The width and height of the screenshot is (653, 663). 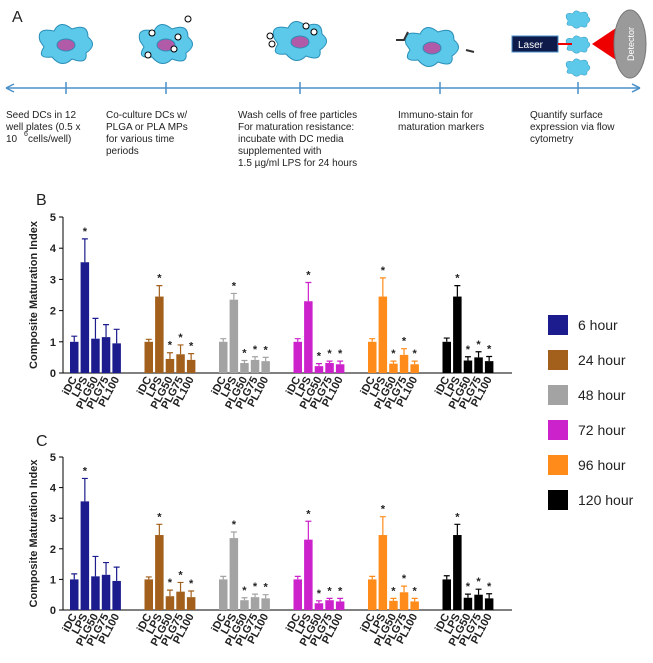 I want to click on step-text: For maturation resistance:, so click(x=296, y=127).